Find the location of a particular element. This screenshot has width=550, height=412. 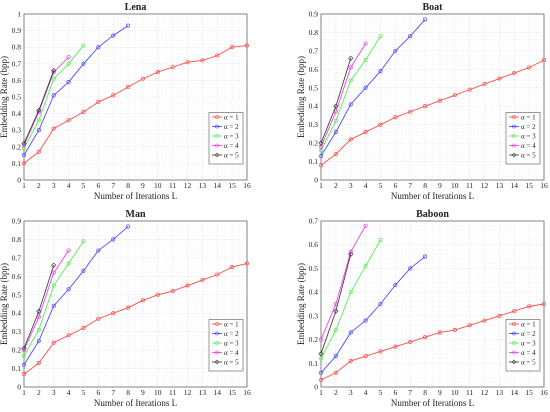

y-axis-label: Embedding Rate (bpp) is located at coordinates (301, 304).